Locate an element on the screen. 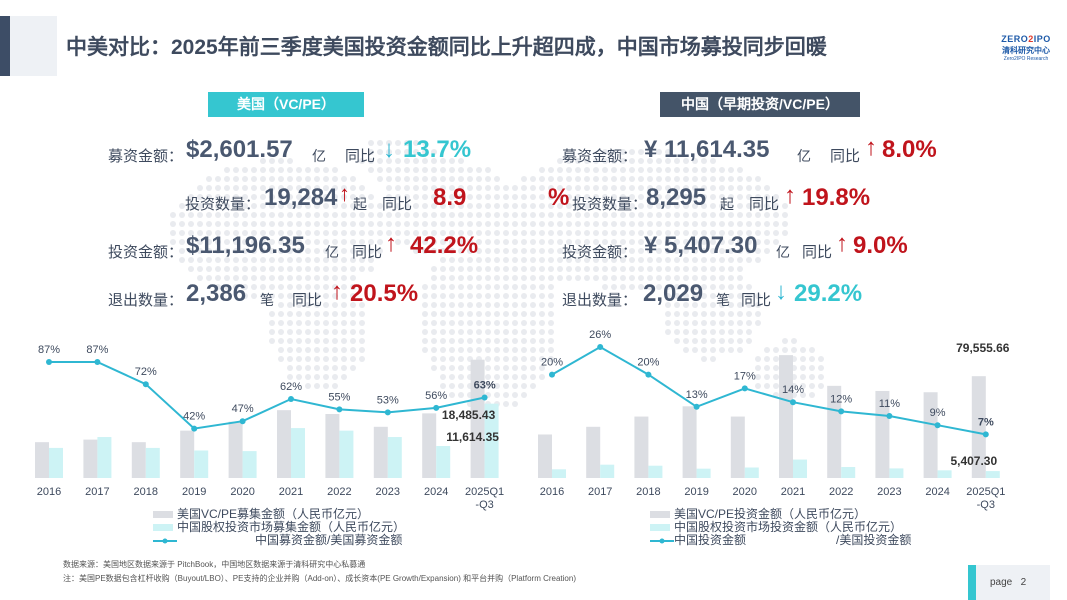  legend-gray-swatch is located at coordinates (163, 515).